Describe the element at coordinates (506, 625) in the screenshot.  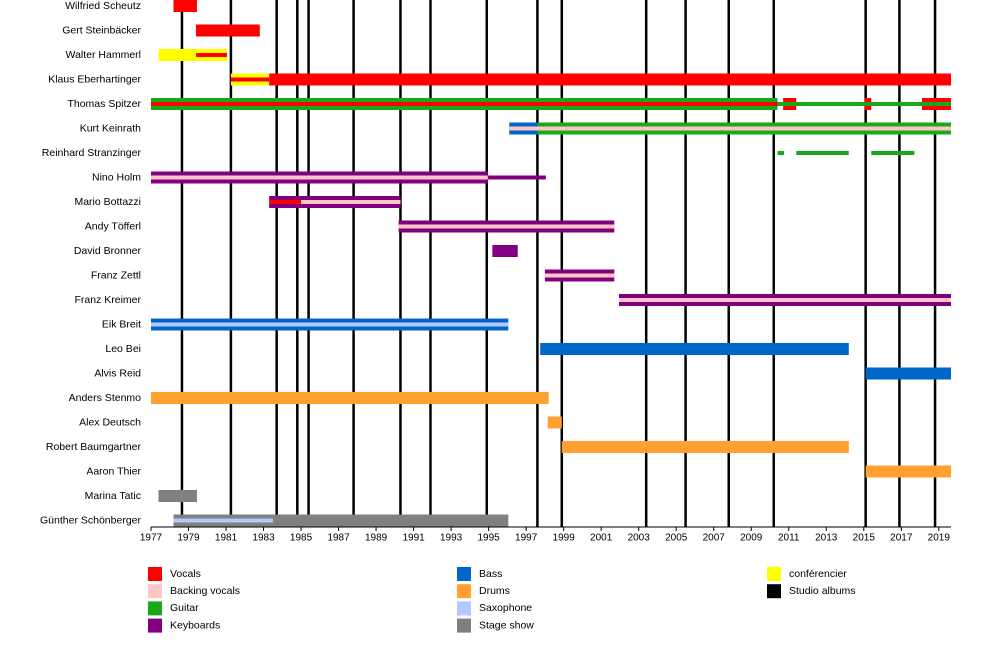
I see `legend-label: Stage show` at that location.